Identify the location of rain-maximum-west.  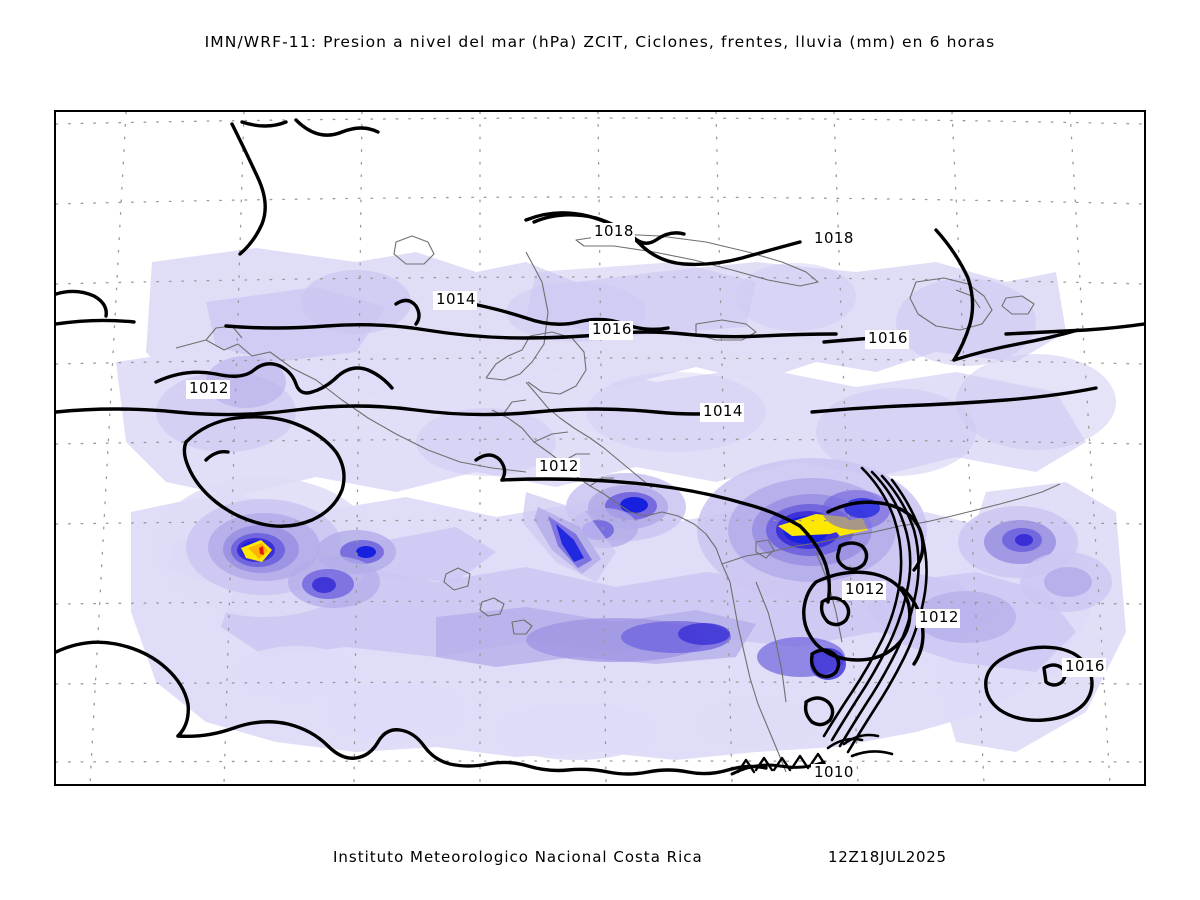
(275, 547).